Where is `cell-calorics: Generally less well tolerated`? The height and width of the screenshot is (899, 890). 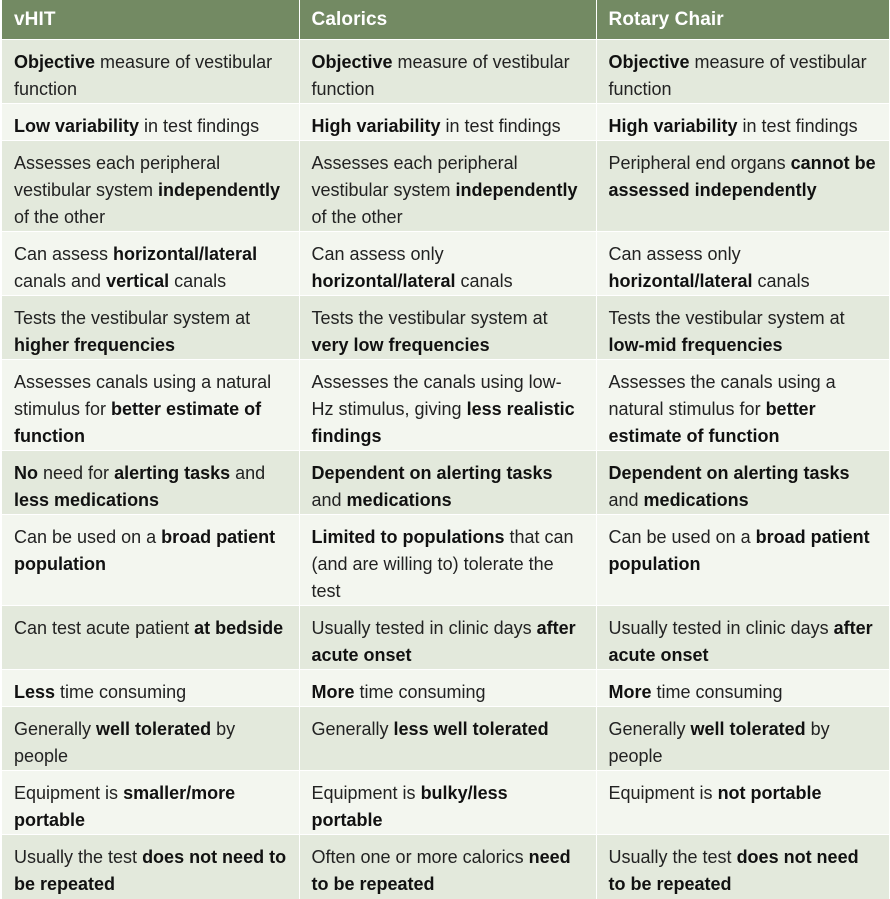 cell-calorics: Generally less well tolerated is located at coordinates (448, 738).